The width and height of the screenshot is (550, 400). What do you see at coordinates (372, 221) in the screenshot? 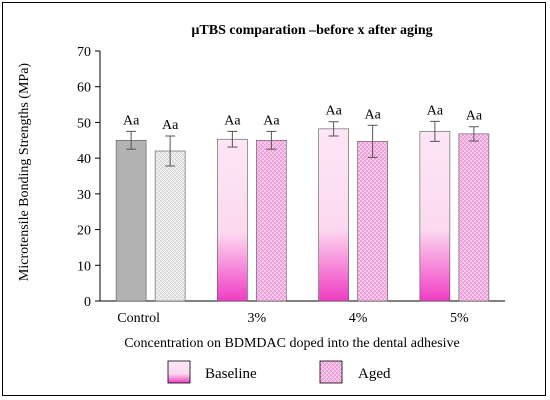
I see `bar-aged-4pct` at bounding box center [372, 221].